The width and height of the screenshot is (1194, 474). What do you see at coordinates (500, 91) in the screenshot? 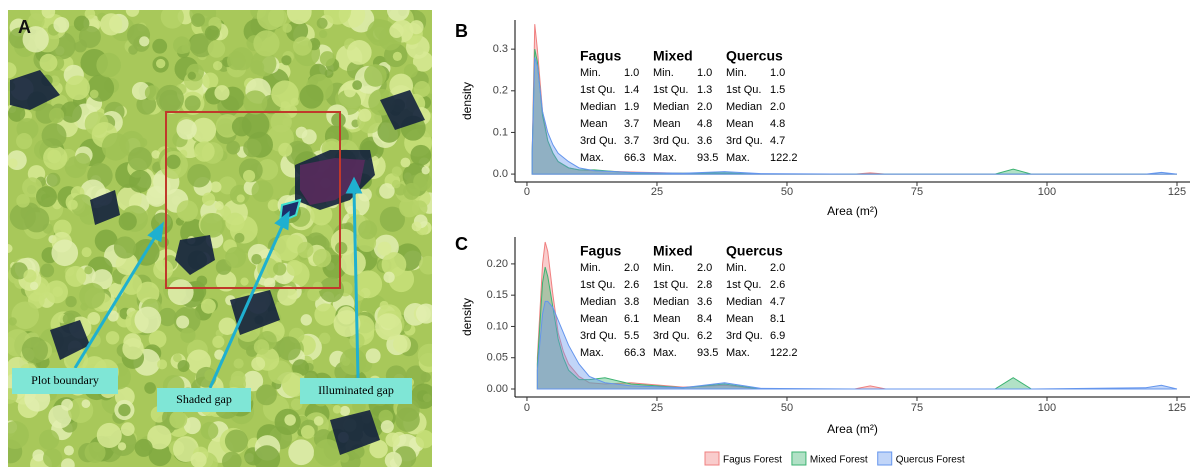
I see `y-tick-label: 0.2` at bounding box center [500, 91].